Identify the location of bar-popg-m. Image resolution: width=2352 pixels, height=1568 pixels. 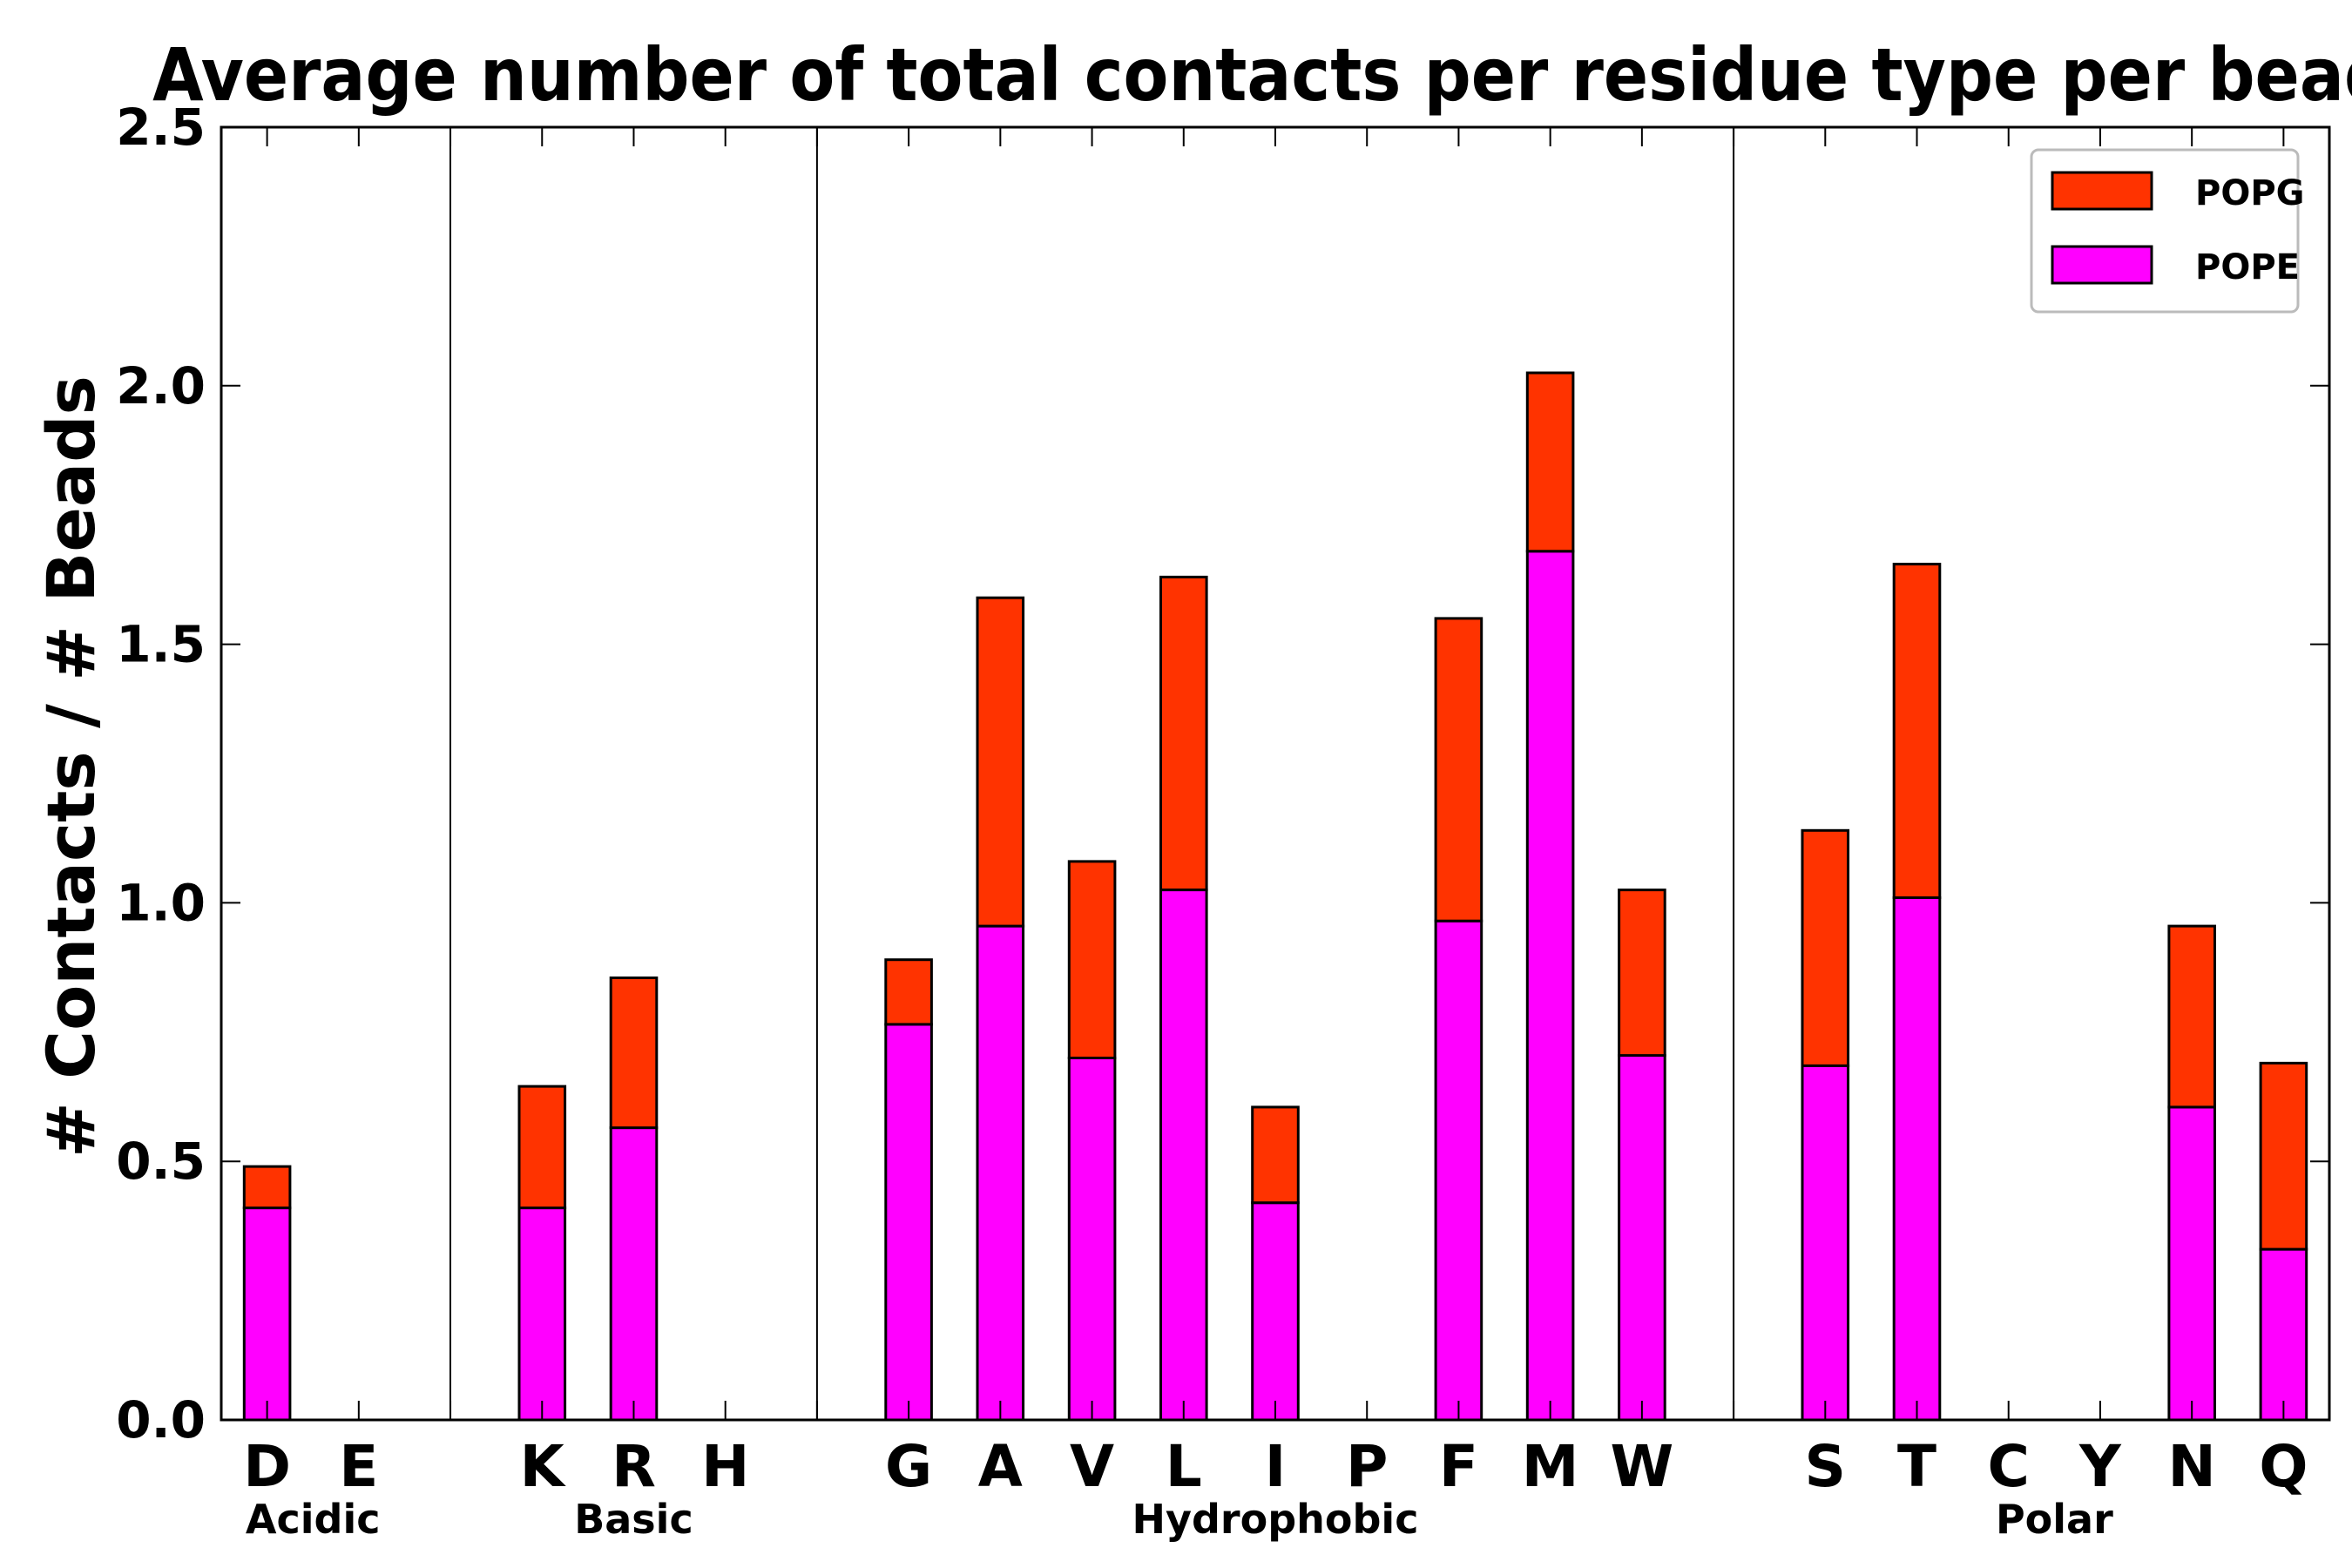
(1550, 462).